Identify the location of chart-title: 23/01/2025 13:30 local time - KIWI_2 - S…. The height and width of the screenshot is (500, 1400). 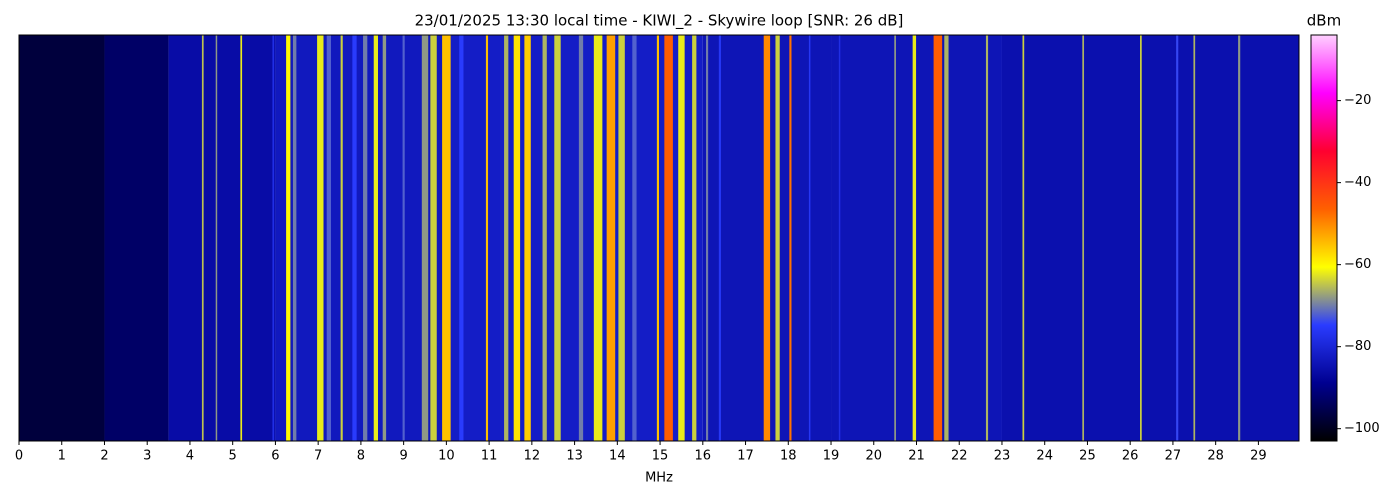
(659, 21).